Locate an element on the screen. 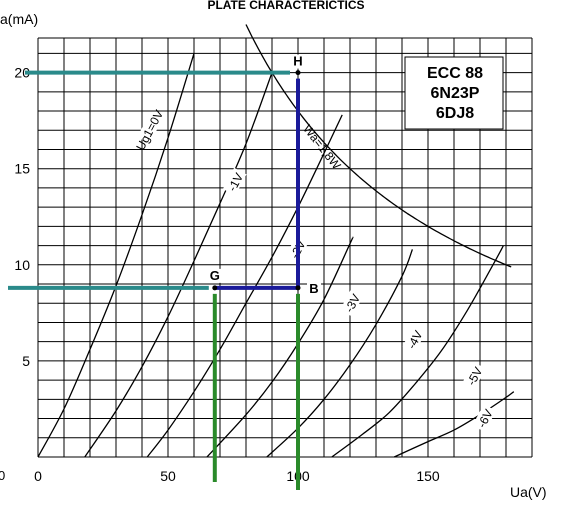 This screenshot has width=567, height=510. point-h-label-bg is located at coordinates (298, 61).